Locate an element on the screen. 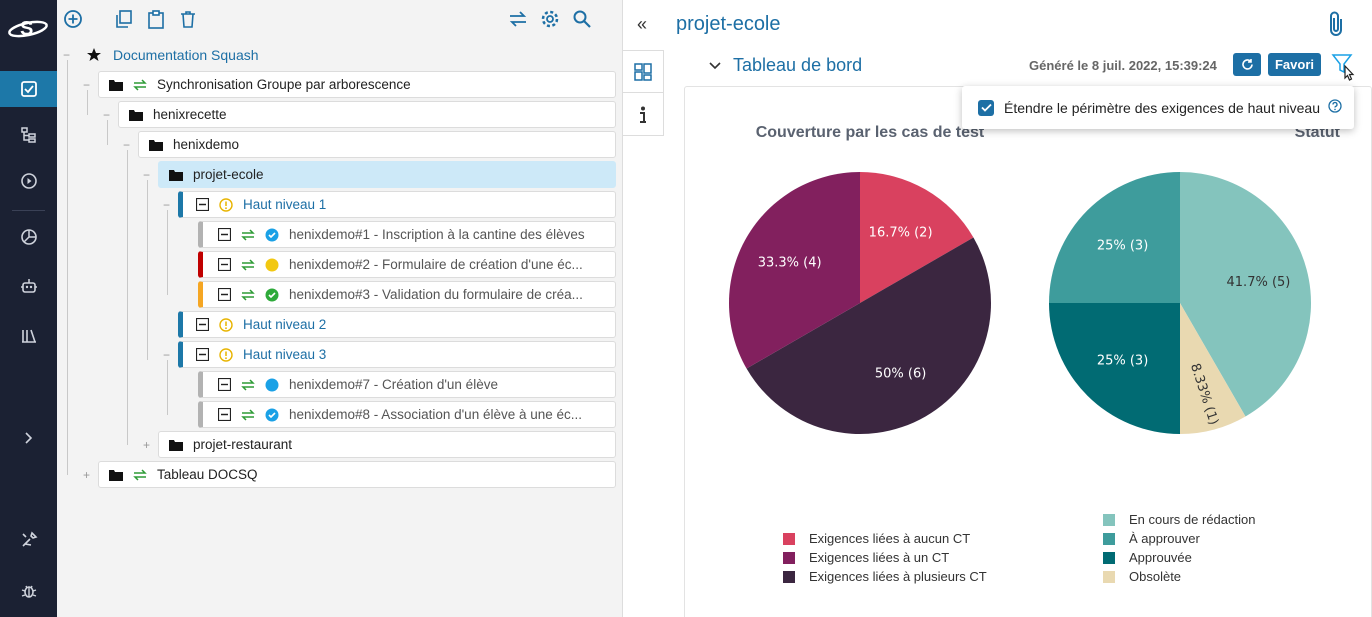 The image size is (1372, 617). tree-node-requirement: henixdemo#7 - Création d'un élève is located at coordinates (407, 384).